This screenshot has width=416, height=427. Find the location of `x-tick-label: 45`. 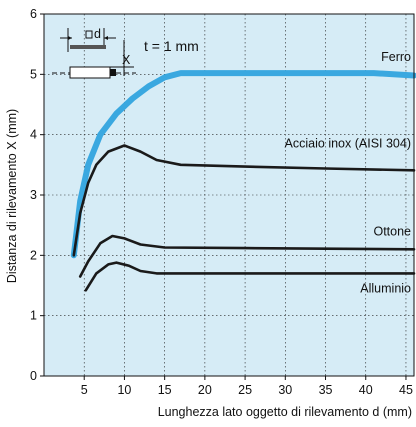

x-tick-label: 45 is located at coordinates (406, 390).